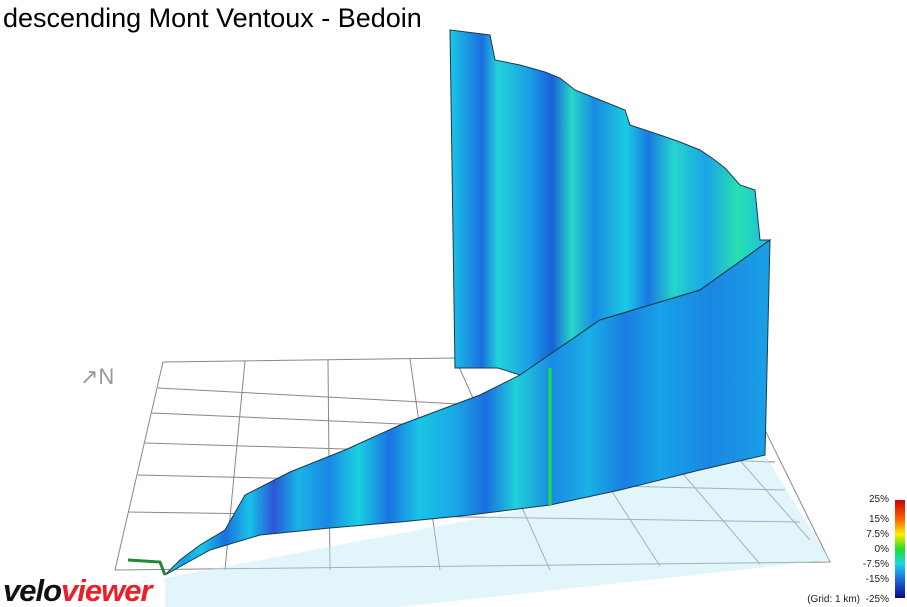  Describe the element at coordinates (97, 376) in the screenshot. I see `compass: ↗N` at that location.